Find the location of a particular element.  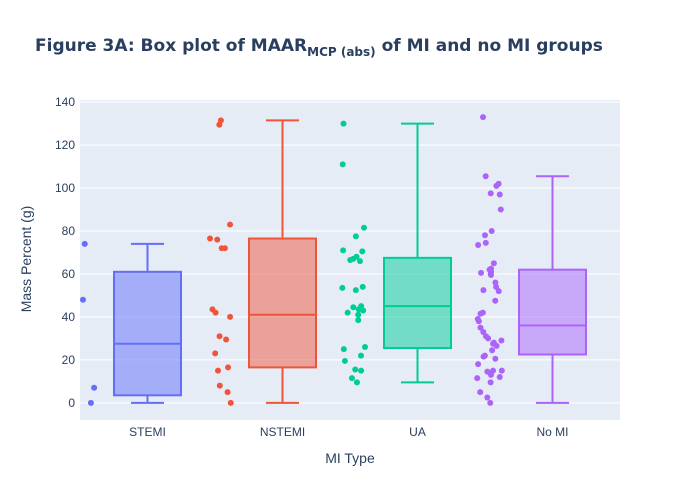

chart-title-prefix: Figure 3A: Box plot of MAAR is located at coordinates (171, 46).